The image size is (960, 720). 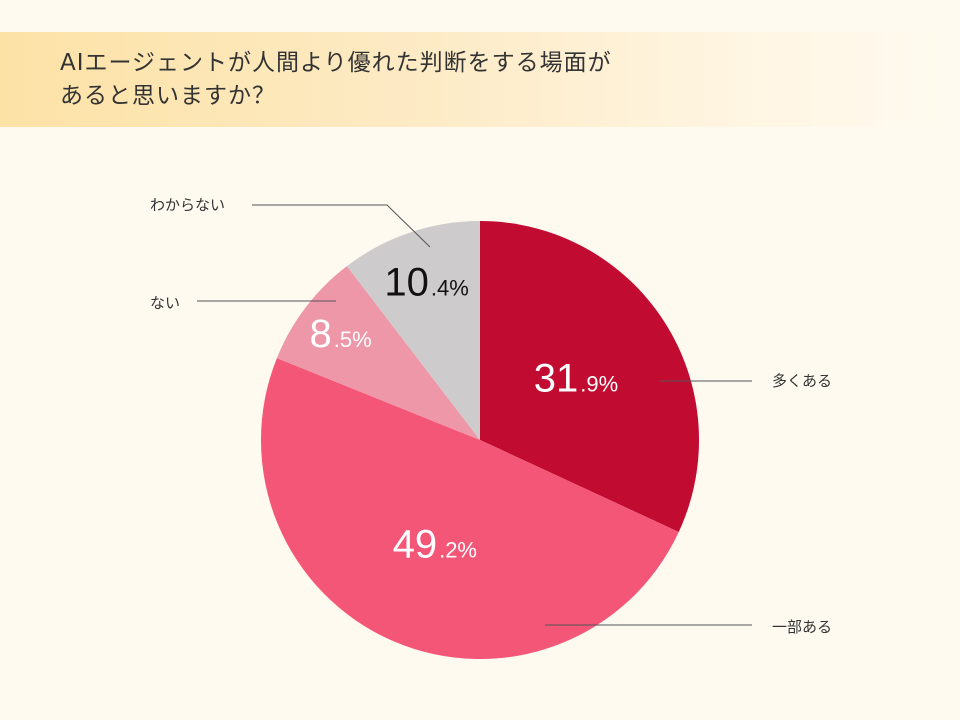 I want to click on title-band, so click(x=480, y=79).